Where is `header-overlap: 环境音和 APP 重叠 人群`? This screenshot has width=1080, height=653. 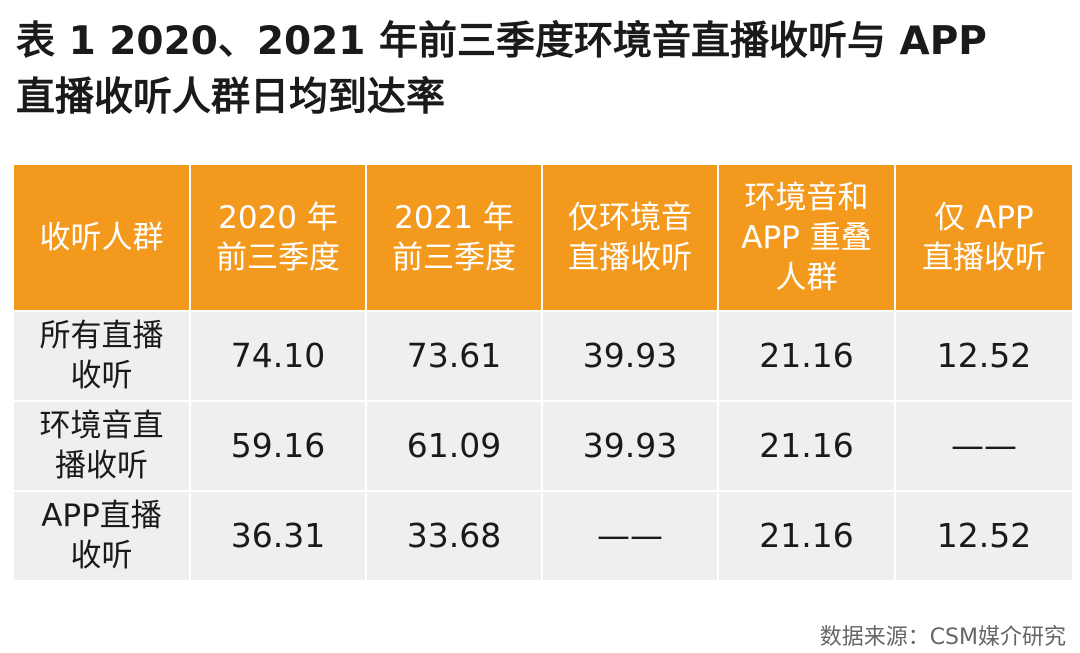
header-overlap: 环境音和 APP 重叠 人群 is located at coordinates (807, 238).